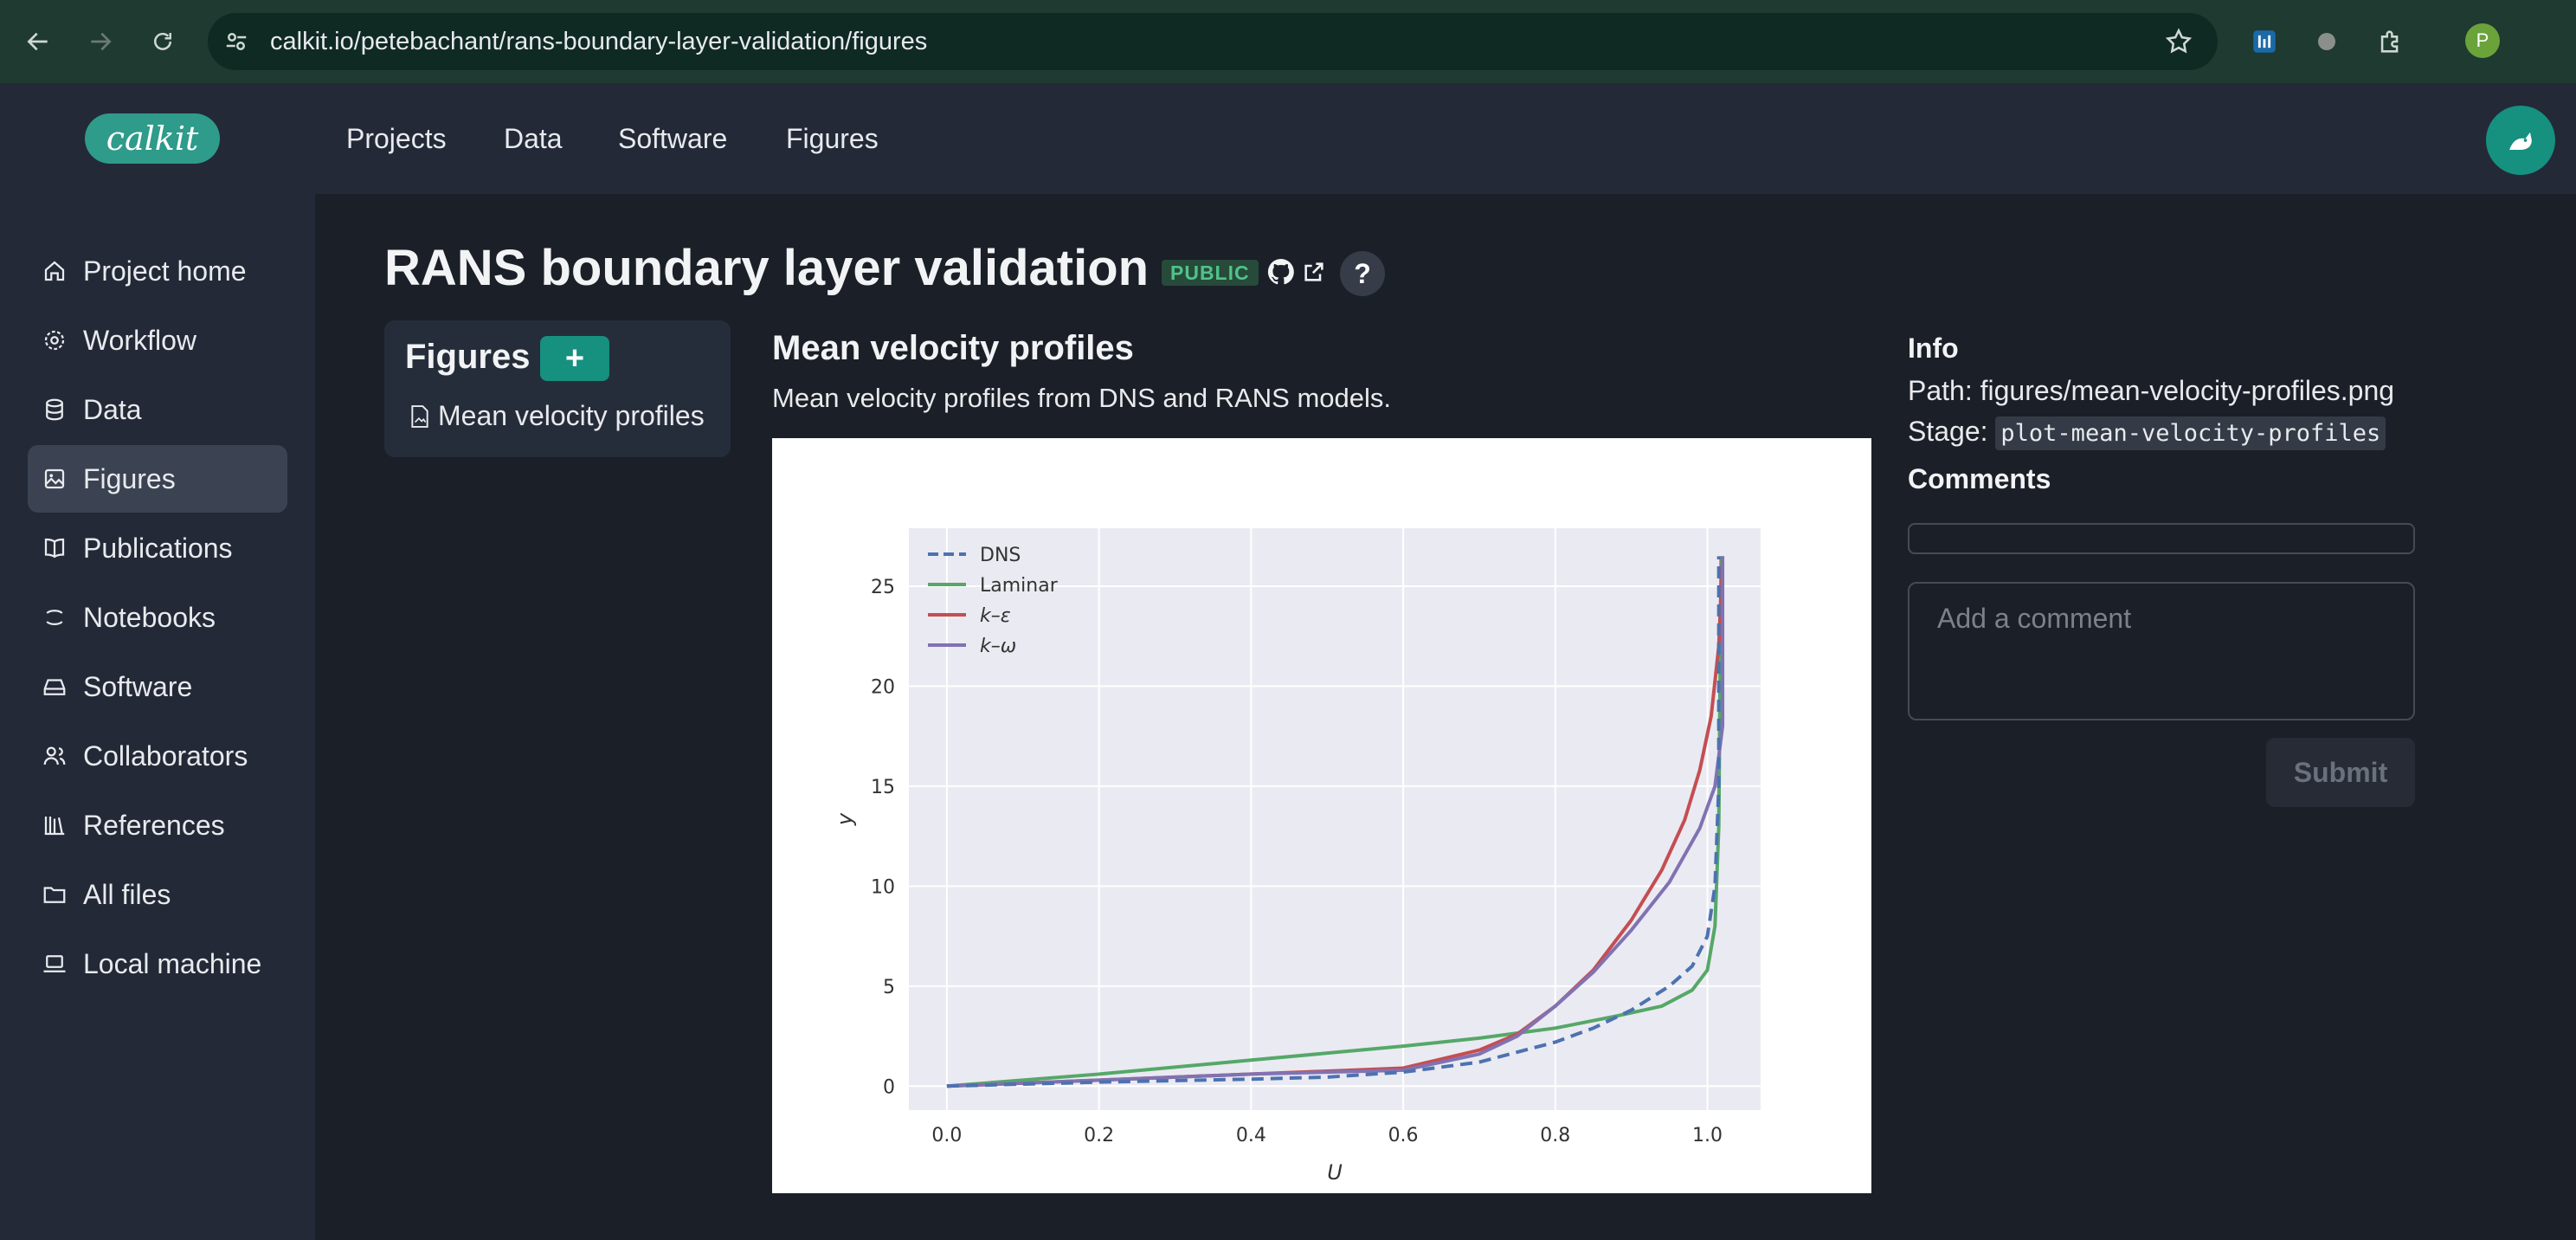 The height and width of the screenshot is (1240, 2576). Describe the element at coordinates (149, 617) in the screenshot. I see `sidebar-item-label: Notebooks` at that location.